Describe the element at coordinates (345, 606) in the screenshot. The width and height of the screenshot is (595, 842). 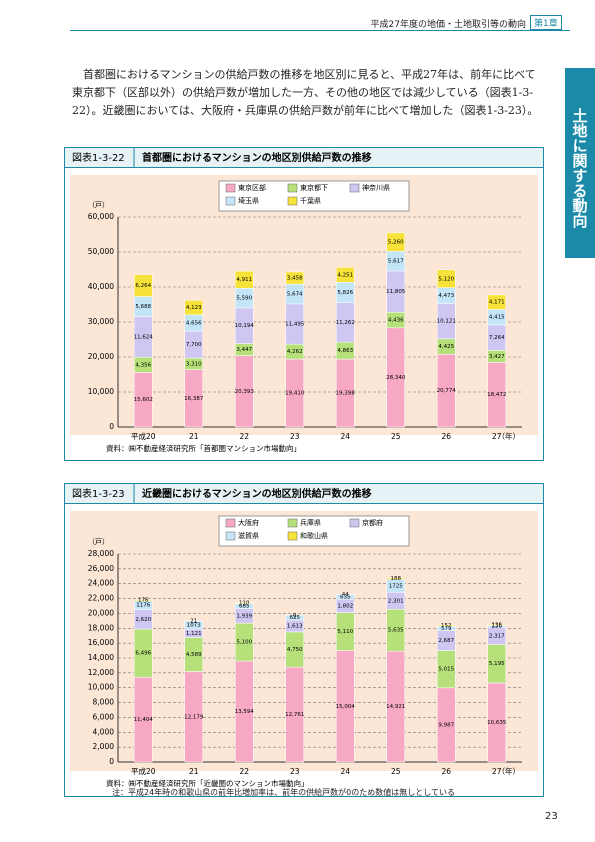
I see `data-label: 1,802` at that location.